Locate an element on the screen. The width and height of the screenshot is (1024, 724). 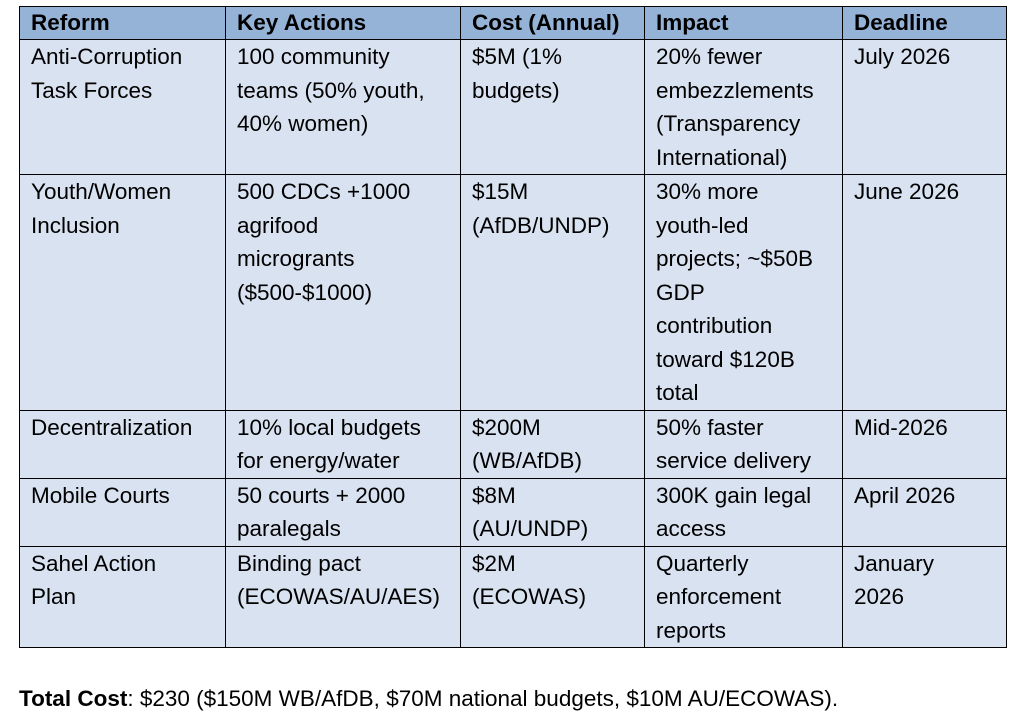
cell-line: Binding pact is located at coordinates (299, 563).